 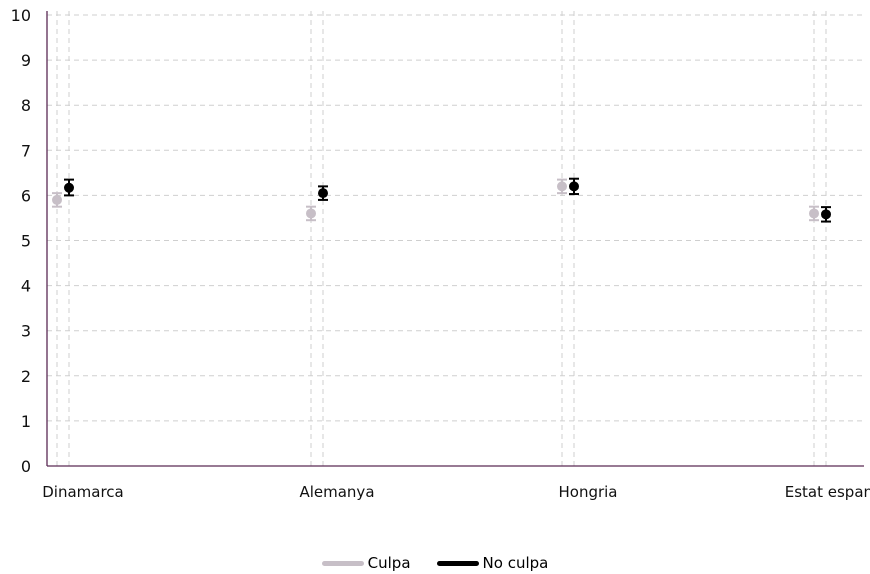 What do you see at coordinates (457, 563) in the screenshot?
I see `legend-swatch-no-culpa` at bounding box center [457, 563].